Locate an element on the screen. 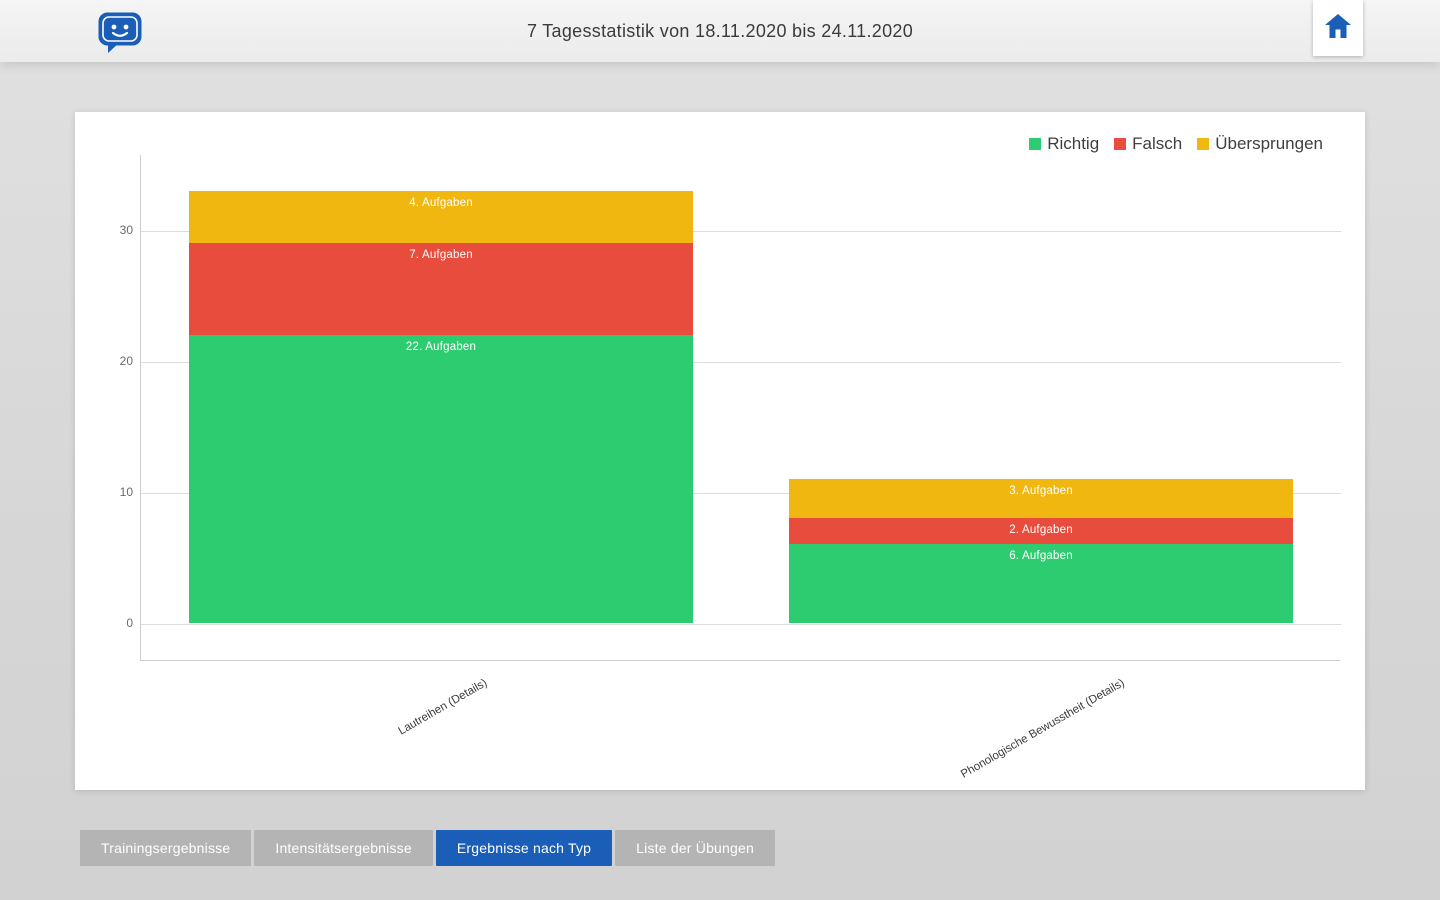  tab-trainingsergebnisse: Trainingsergebnisse is located at coordinates (166, 848).